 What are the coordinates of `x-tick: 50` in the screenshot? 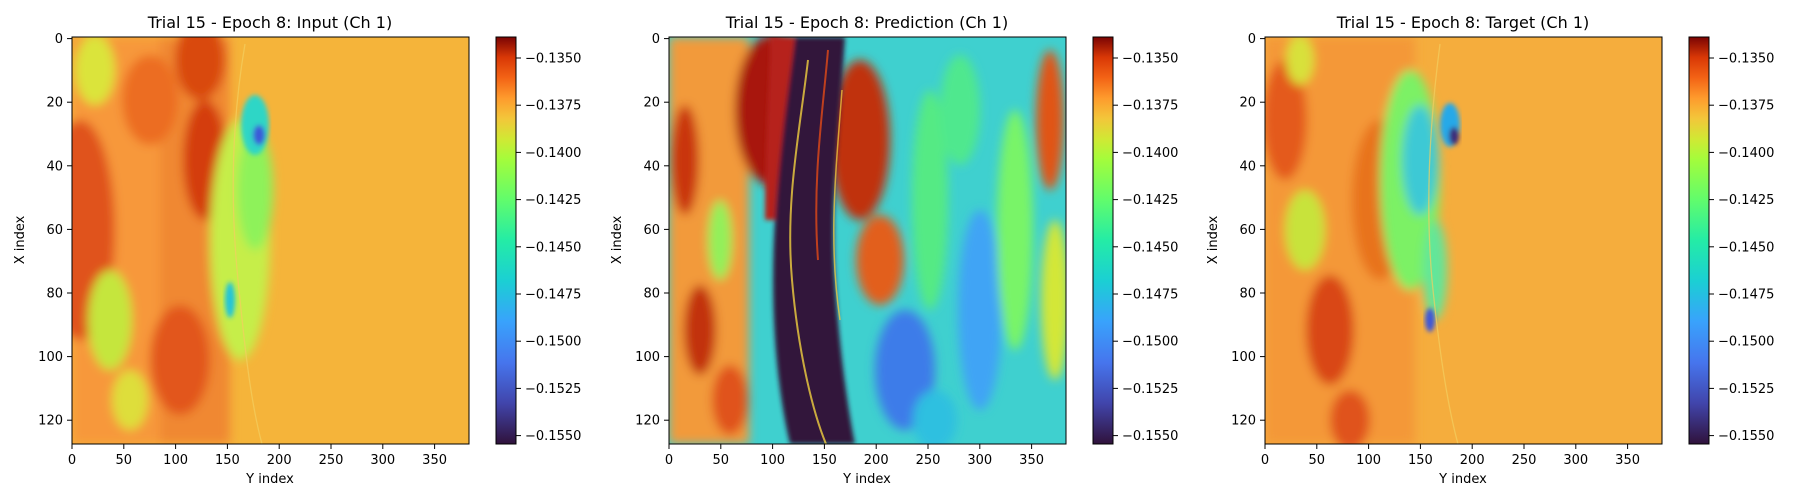 It's located at (721, 456).